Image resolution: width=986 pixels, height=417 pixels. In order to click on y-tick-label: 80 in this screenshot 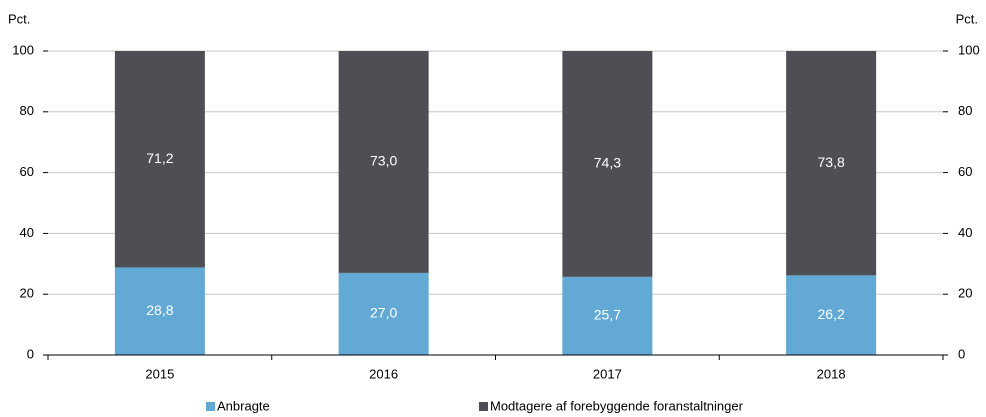, I will do `click(27, 110)`.